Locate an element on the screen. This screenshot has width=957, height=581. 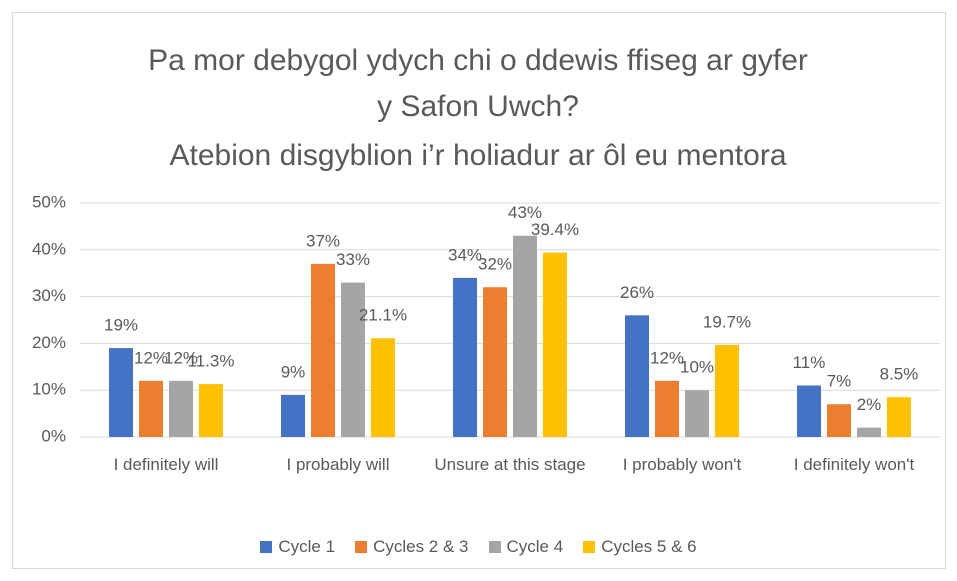
data-label: 11% is located at coordinates (809, 362).